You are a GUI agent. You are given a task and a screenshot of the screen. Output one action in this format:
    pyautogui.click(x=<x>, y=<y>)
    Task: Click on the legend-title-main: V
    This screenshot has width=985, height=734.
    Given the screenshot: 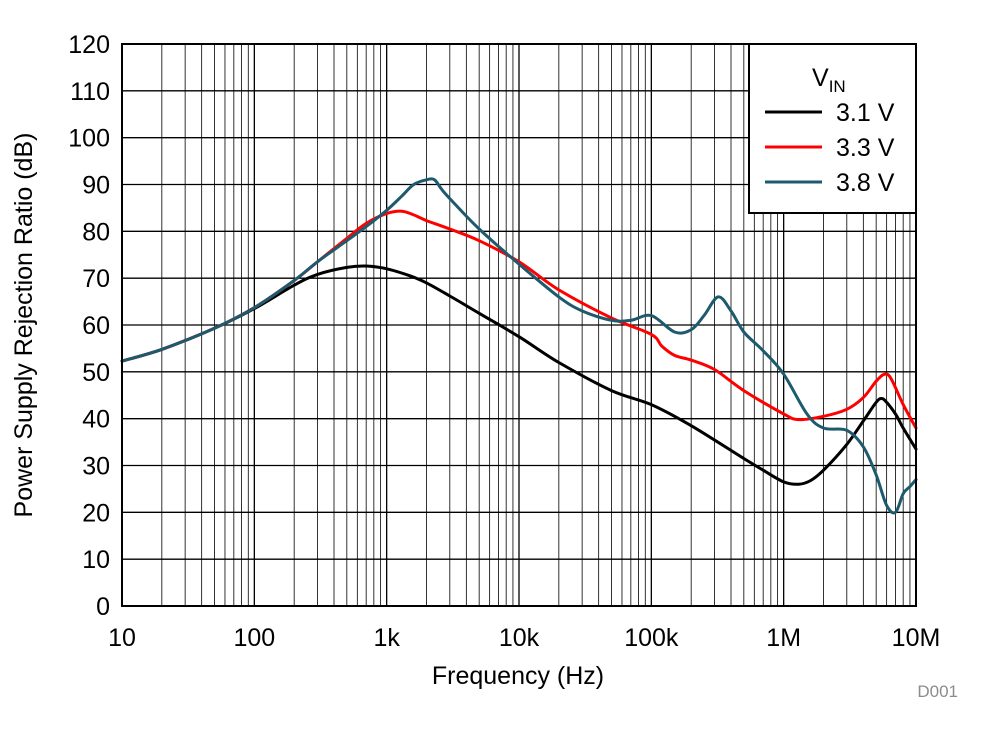 What is the action you would take?
    pyautogui.click(x=820, y=78)
    